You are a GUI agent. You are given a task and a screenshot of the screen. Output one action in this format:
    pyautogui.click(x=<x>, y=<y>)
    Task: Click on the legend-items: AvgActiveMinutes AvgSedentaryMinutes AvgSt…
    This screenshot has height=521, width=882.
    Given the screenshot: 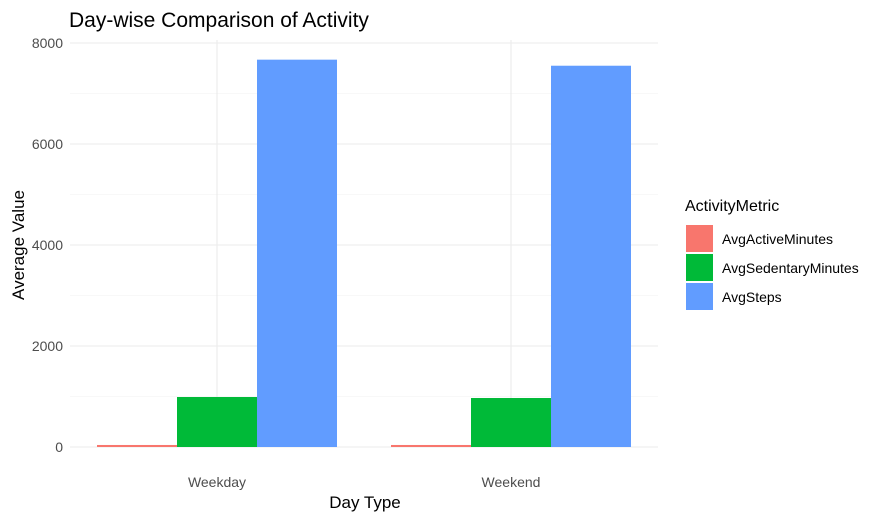 What is the action you would take?
    pyautogui.click(x=772, y=267)
    